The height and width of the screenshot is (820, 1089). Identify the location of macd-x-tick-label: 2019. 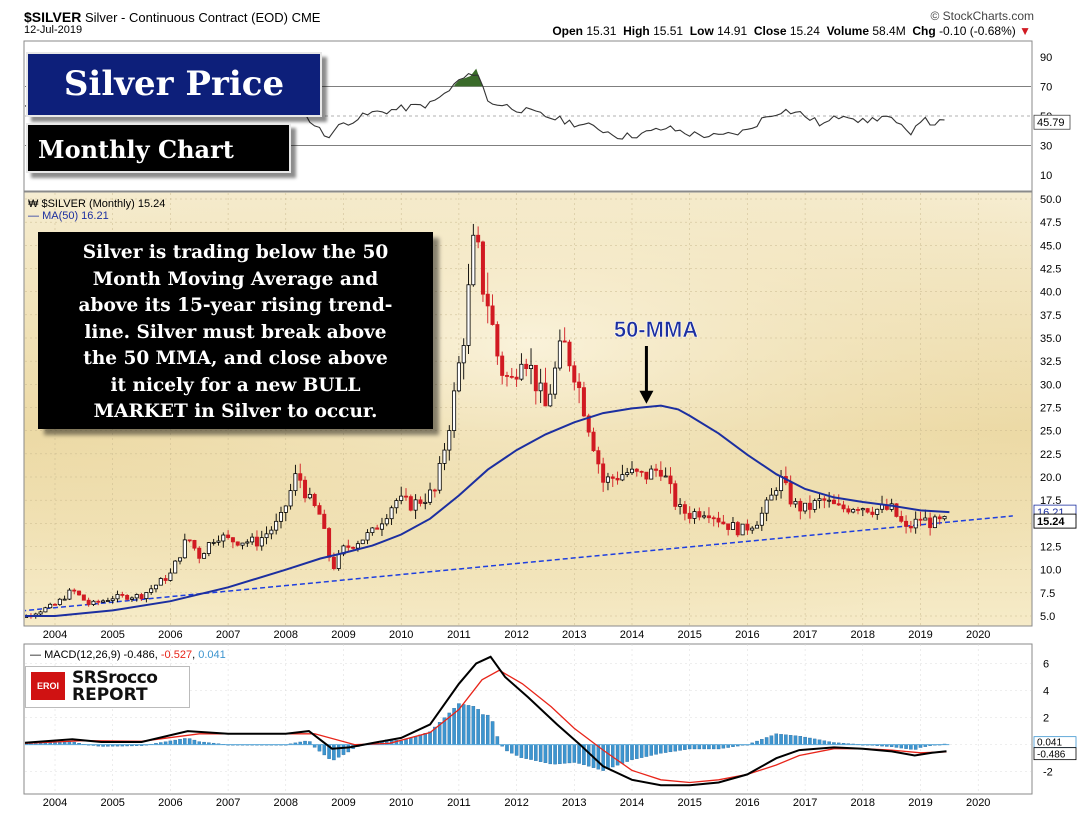
(920, 803).